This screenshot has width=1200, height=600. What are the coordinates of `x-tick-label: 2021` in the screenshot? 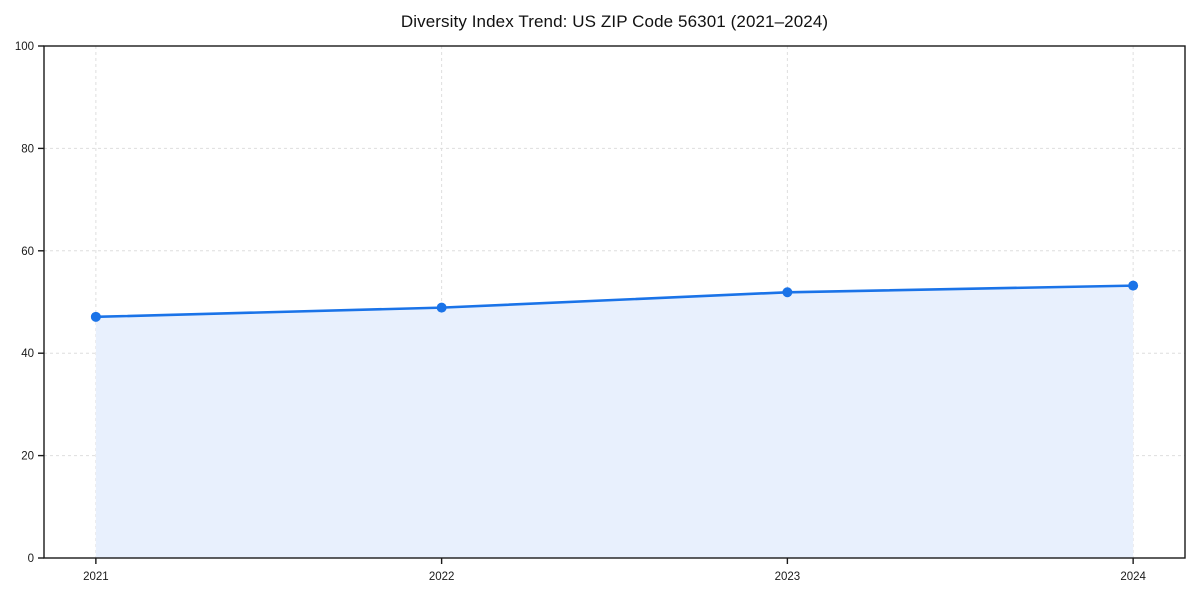 It's located at (96, 577).